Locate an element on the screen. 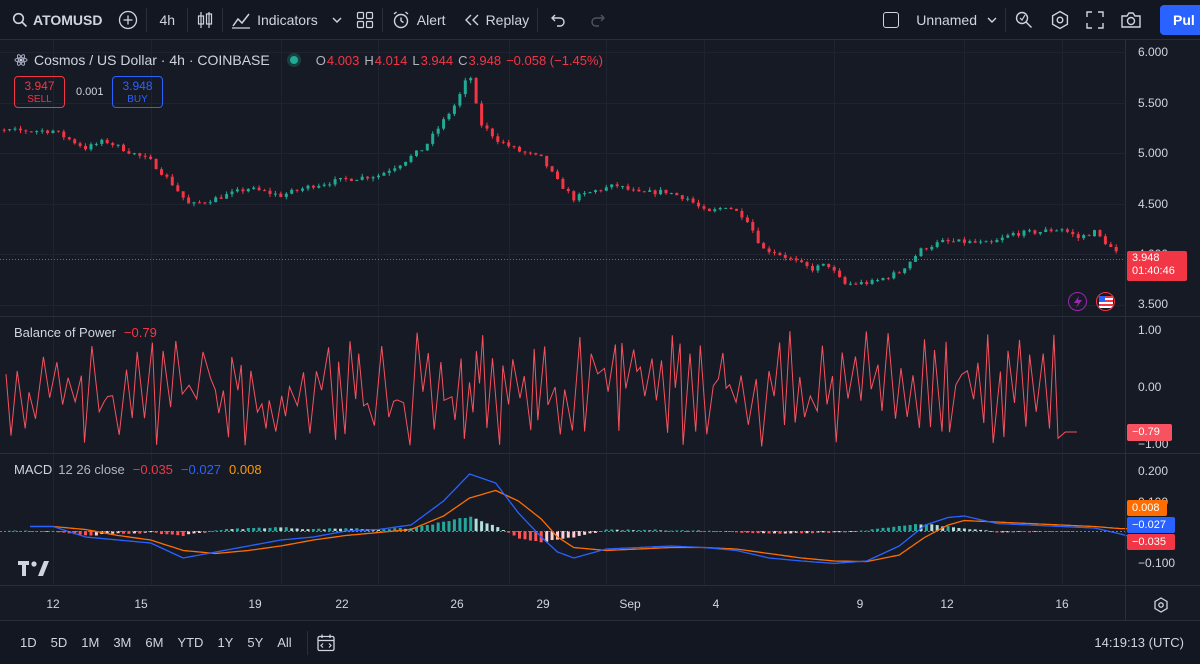 This screenshot has width=1200, height=664. compare-symbol-button is located at coordinates (128, 20).